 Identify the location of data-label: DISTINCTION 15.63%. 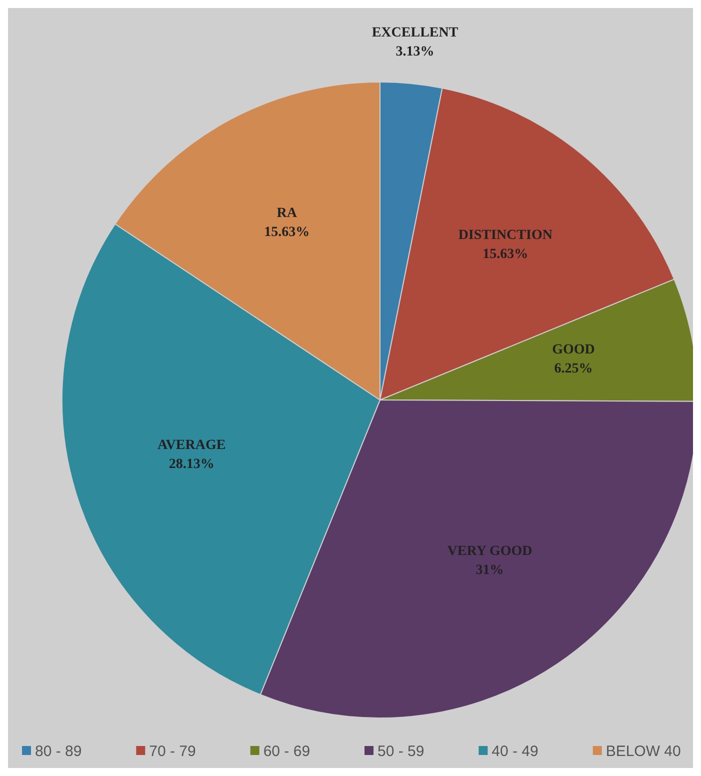
(505, 245).